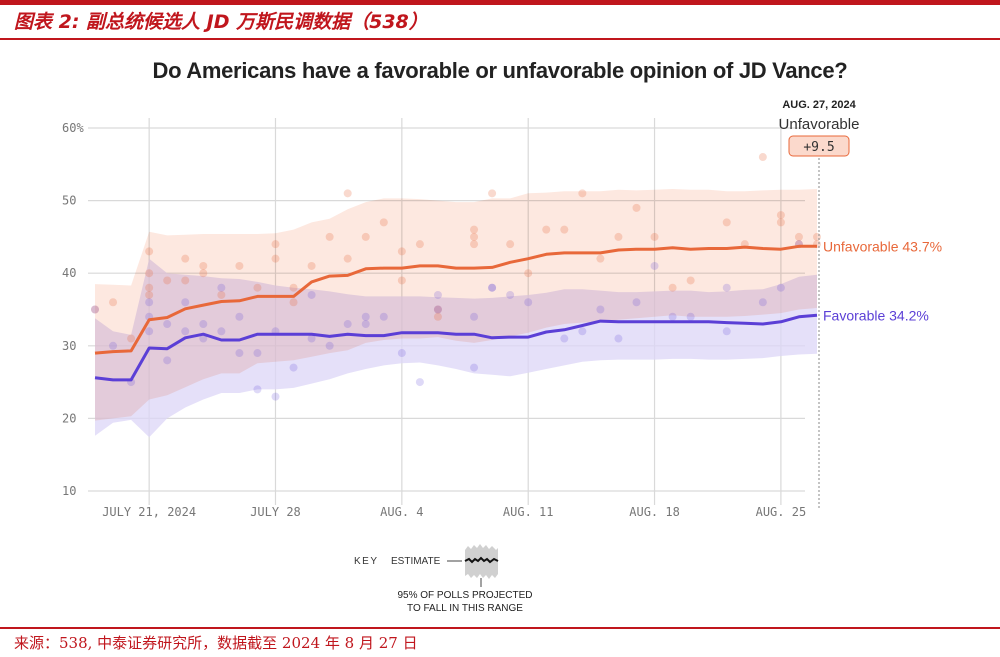 The height and width of the screenshot is (657, 1000). What do you see at coordinates (819, 124) in the screenshot?
I see `annotation-series: Unfavorable` at bounding box center [819, 124].